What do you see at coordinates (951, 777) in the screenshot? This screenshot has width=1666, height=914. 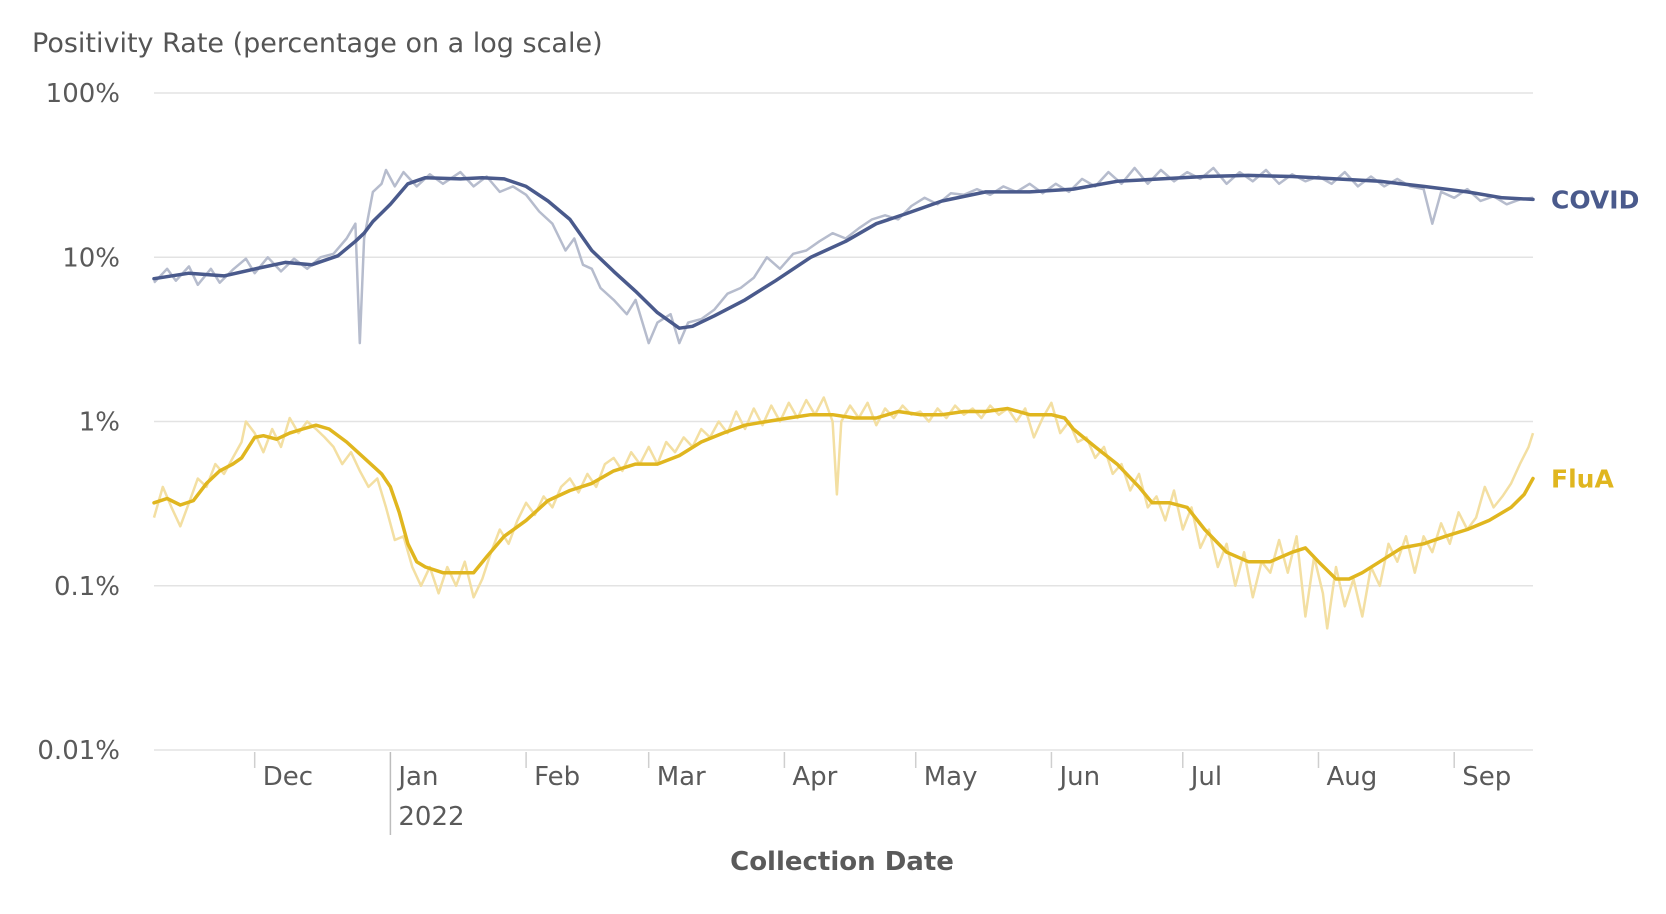 I see `x-tick-label: May` at bounding box center [951, 777].